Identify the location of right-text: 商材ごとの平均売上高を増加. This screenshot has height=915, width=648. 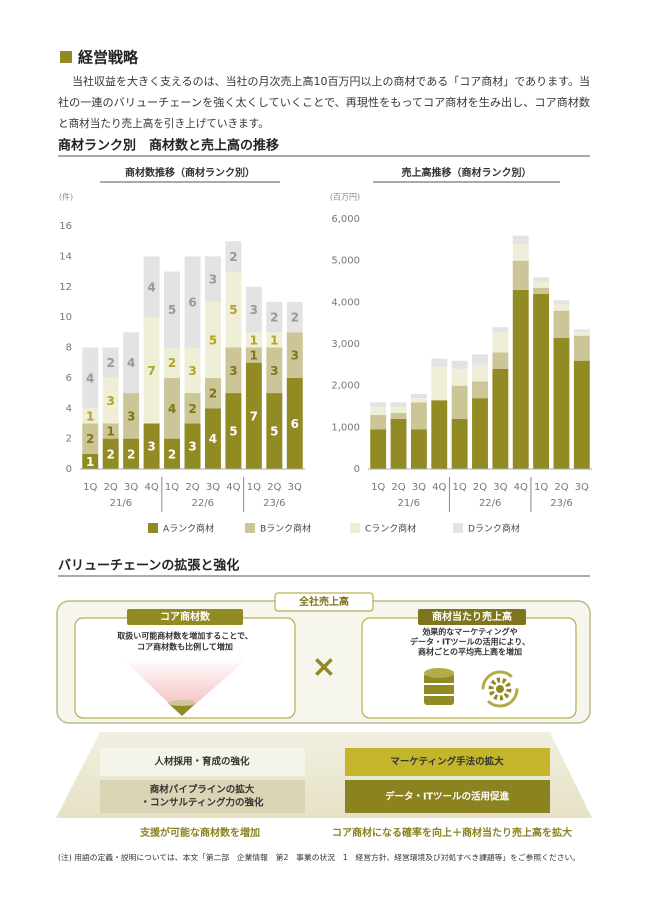
(470, 652).